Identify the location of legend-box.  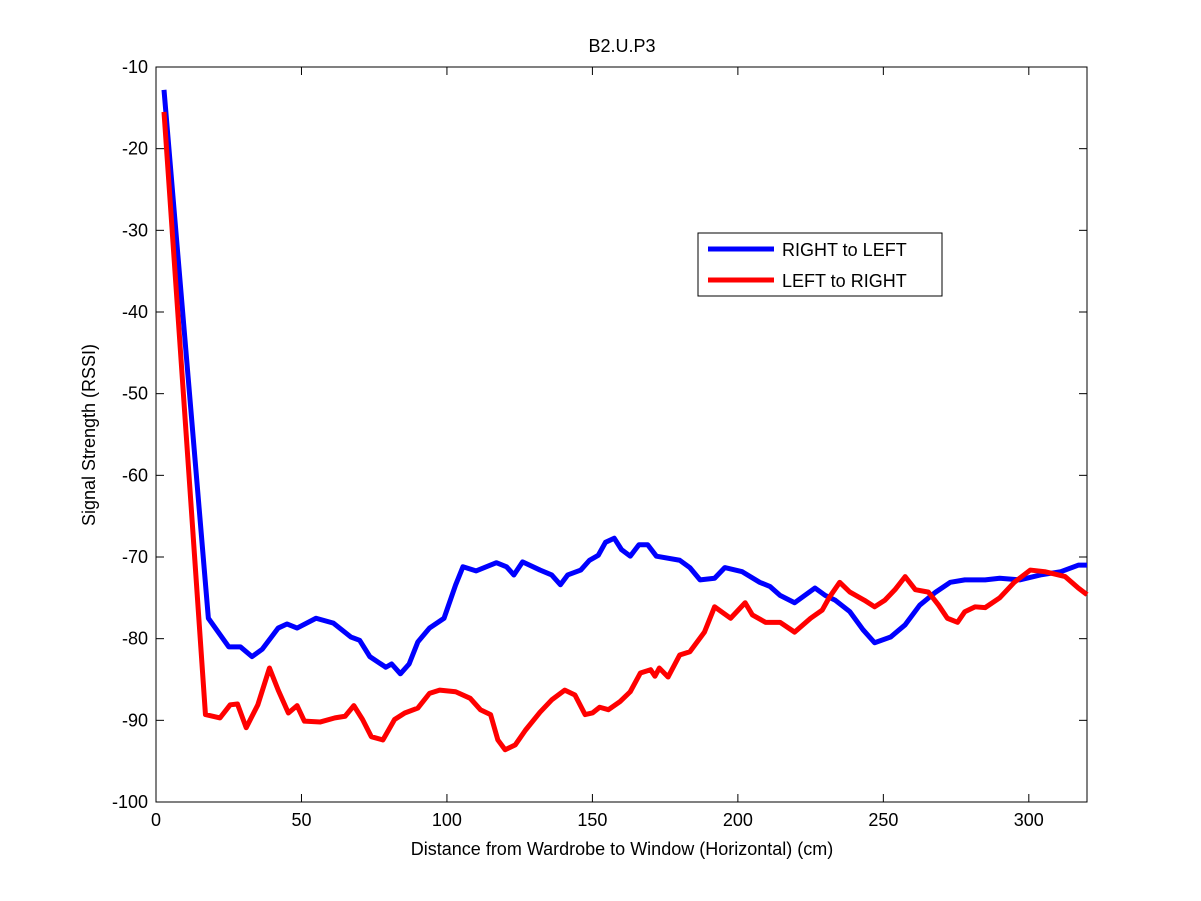
(820, 264).